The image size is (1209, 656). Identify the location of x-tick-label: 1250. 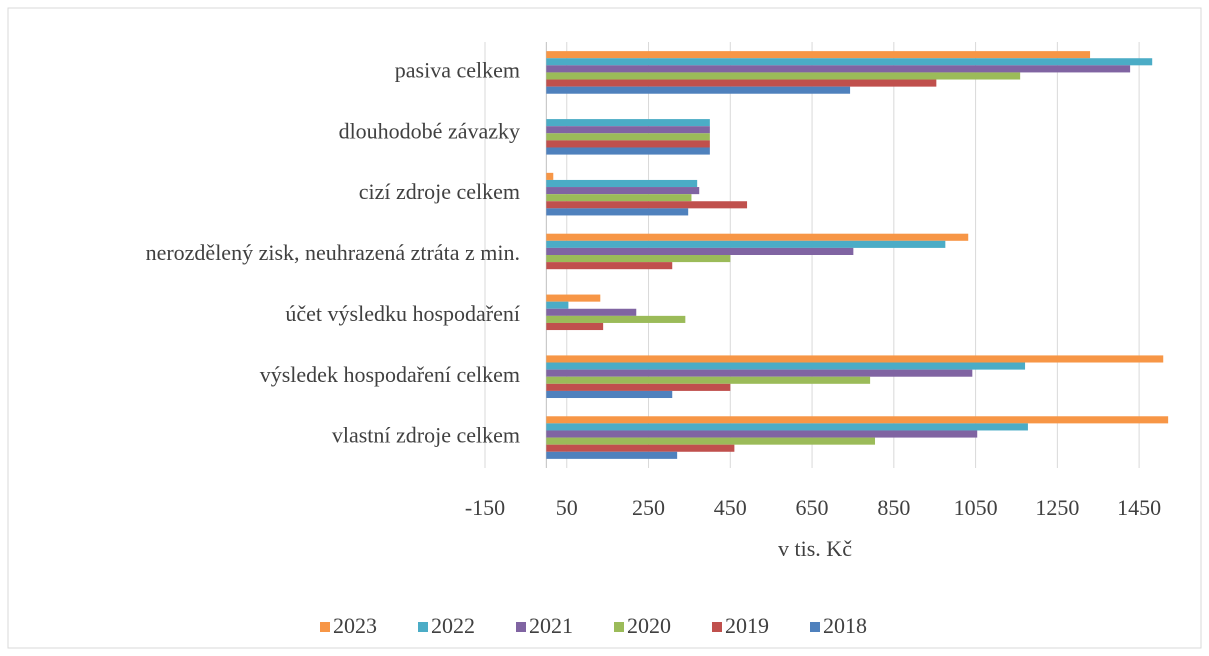
(1057, 507).